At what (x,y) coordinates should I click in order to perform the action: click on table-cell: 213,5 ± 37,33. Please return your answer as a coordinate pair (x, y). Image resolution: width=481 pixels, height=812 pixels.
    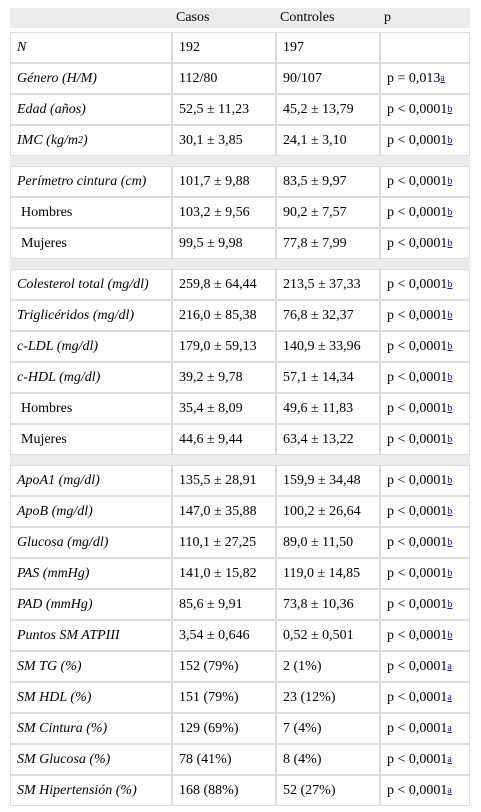
    Looking at the image, I should click on (328, 284).